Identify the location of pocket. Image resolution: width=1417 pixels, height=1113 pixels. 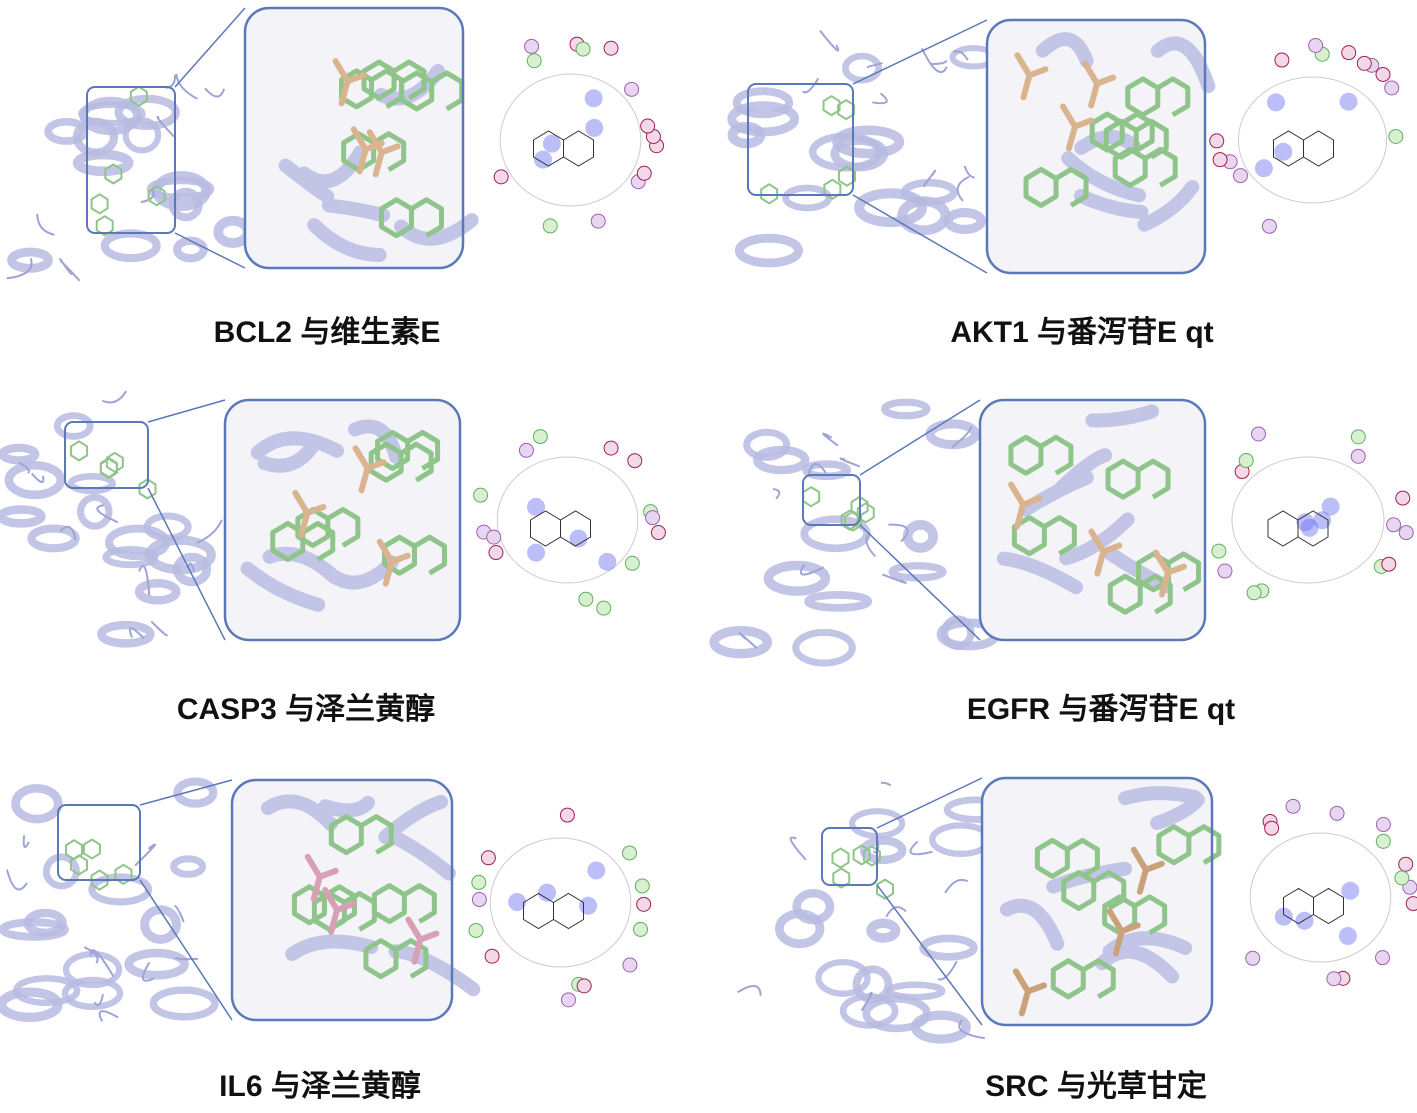
(567, 520).